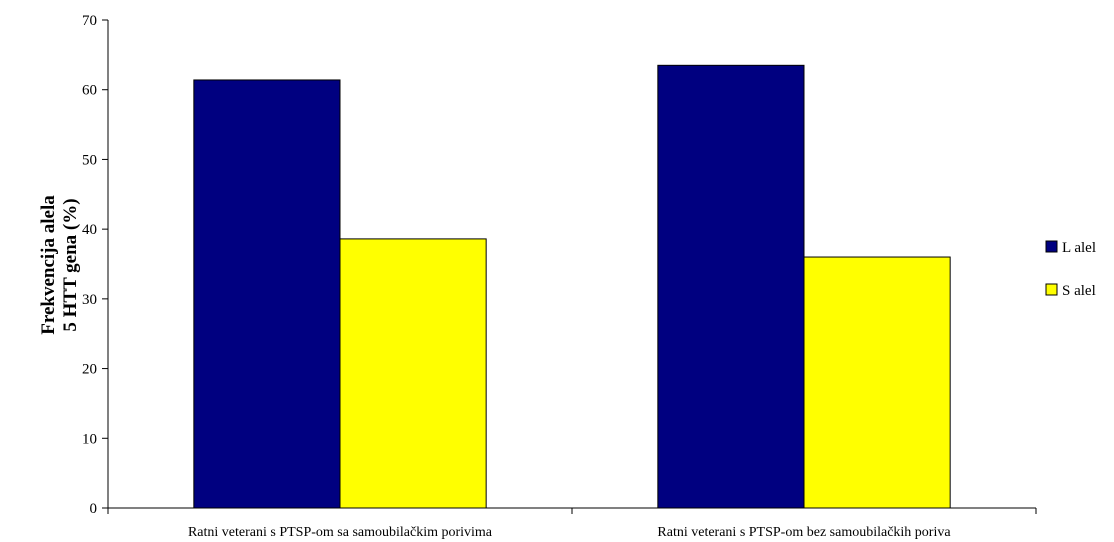 Image resolution: width=1114 pixels, height=542 pixels. I want to click on y-tick-label: 70, so click(89, 21).